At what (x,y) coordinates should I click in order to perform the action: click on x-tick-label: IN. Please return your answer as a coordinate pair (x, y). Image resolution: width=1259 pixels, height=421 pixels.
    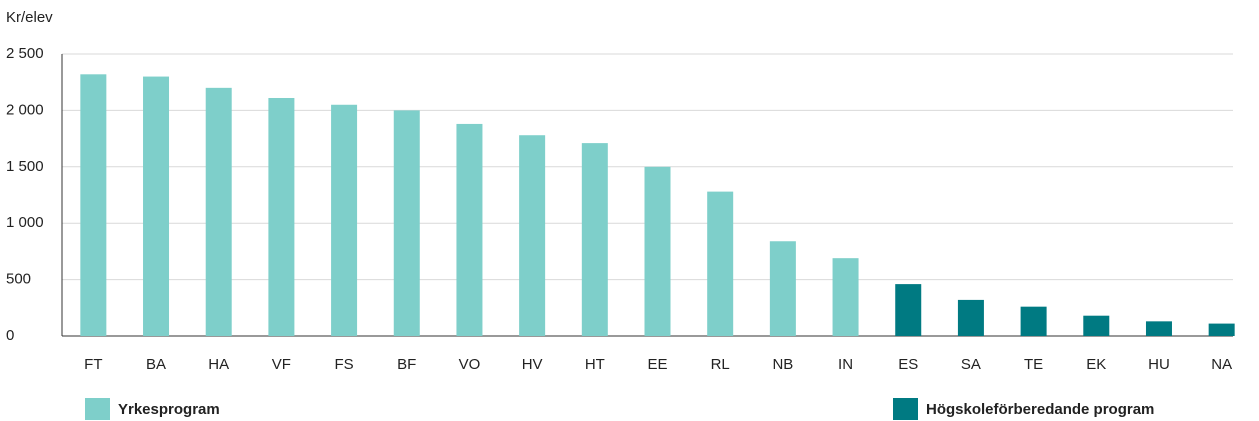
    Looking at the image, I should click on (845, 364).